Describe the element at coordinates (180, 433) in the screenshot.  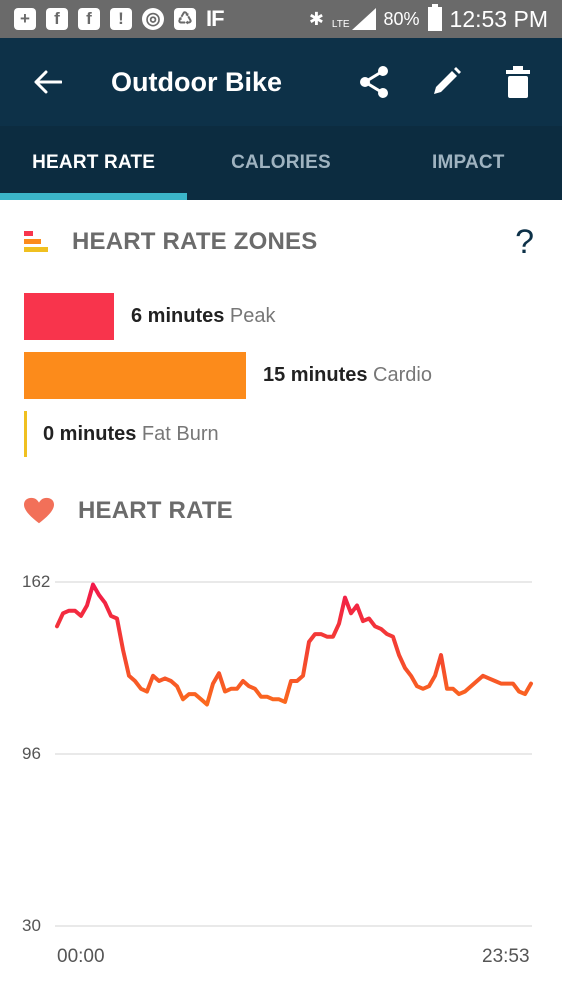
I see `zone-label: Fat Burn` at that location.